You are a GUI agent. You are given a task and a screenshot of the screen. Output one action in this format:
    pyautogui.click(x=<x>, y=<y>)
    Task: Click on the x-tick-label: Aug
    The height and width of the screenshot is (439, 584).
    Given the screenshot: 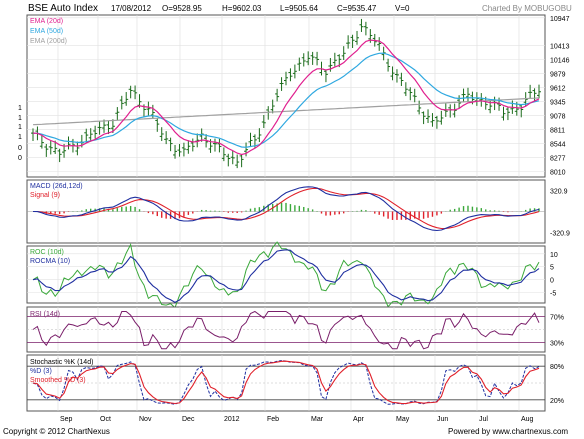 What is the action you would take?
    pyautogui.click(x=527, y=419)
    